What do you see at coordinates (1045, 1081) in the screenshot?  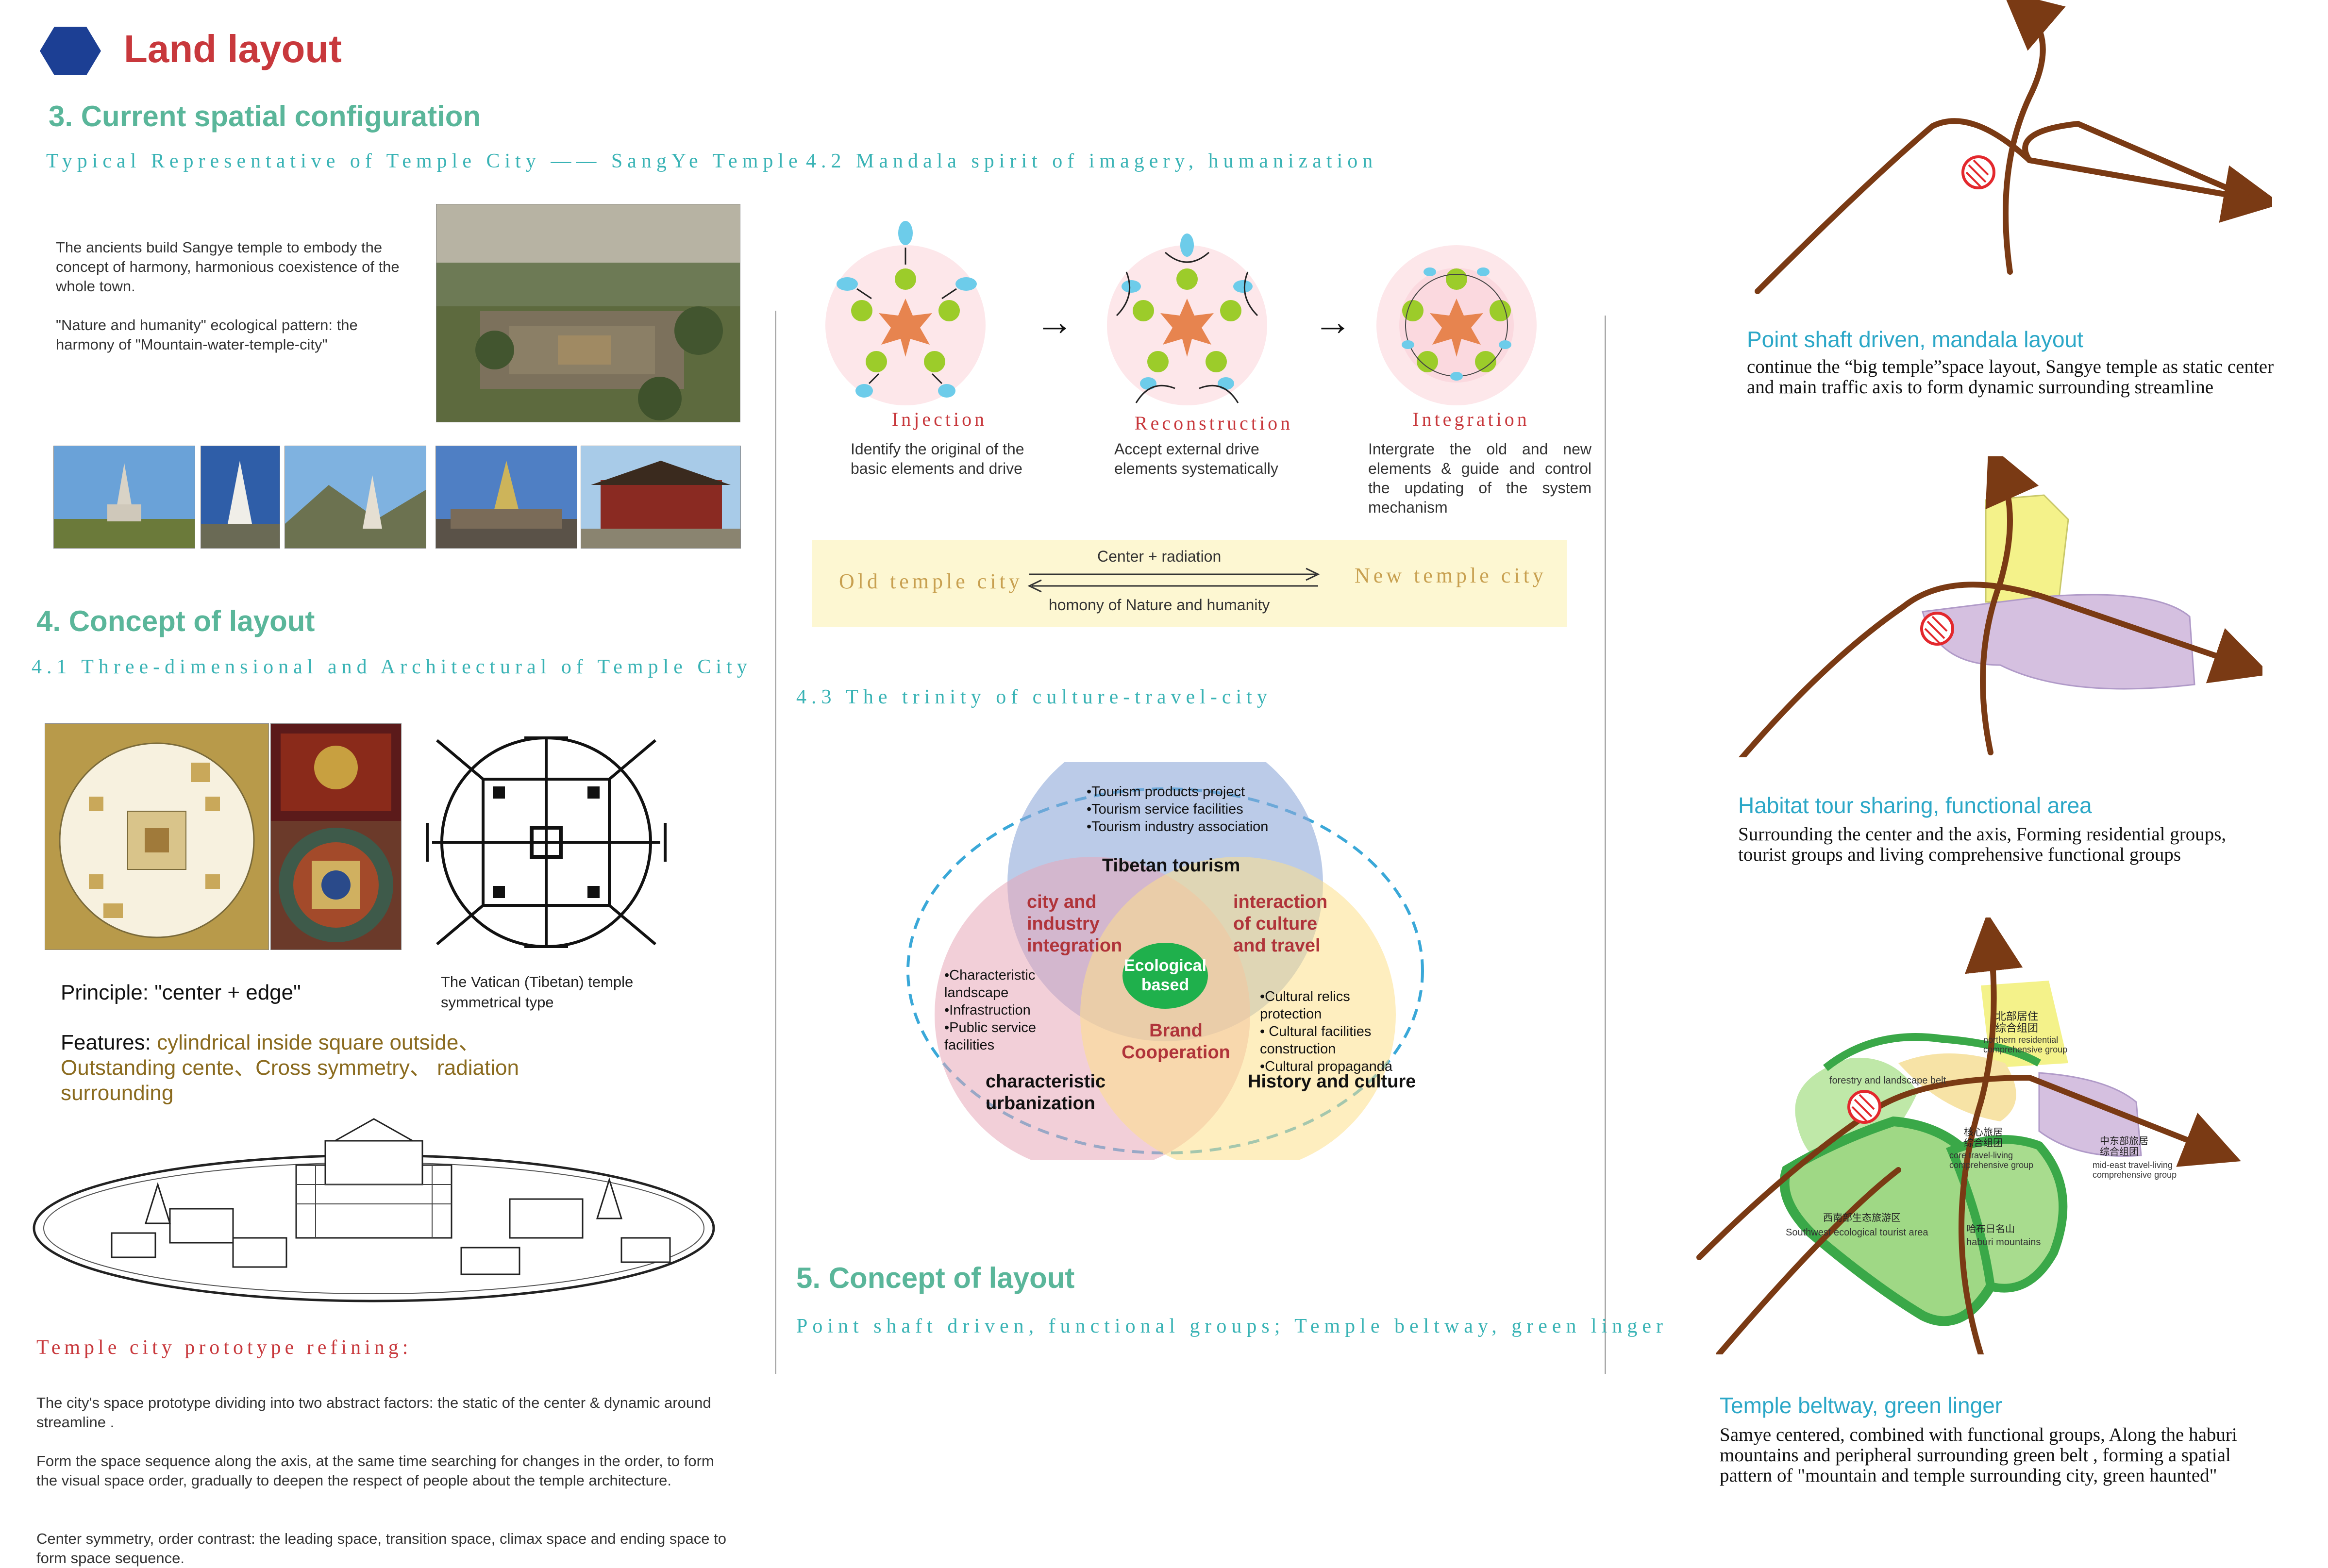 I see `char-urban-1: characteristic` at bounding box center [1045, 1081].